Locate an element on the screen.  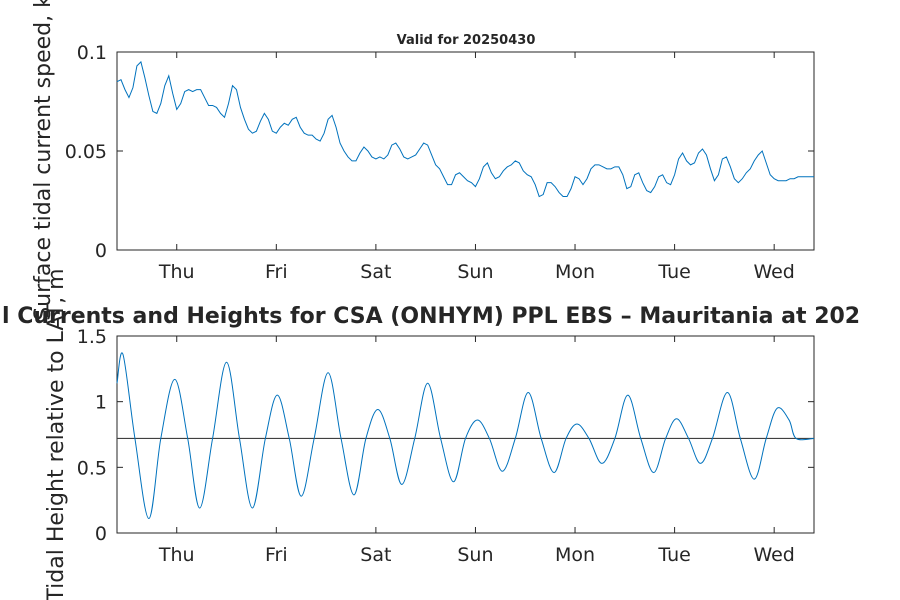
tidal-height-y-tick-label: 1 is located at coordinates (101, 403).